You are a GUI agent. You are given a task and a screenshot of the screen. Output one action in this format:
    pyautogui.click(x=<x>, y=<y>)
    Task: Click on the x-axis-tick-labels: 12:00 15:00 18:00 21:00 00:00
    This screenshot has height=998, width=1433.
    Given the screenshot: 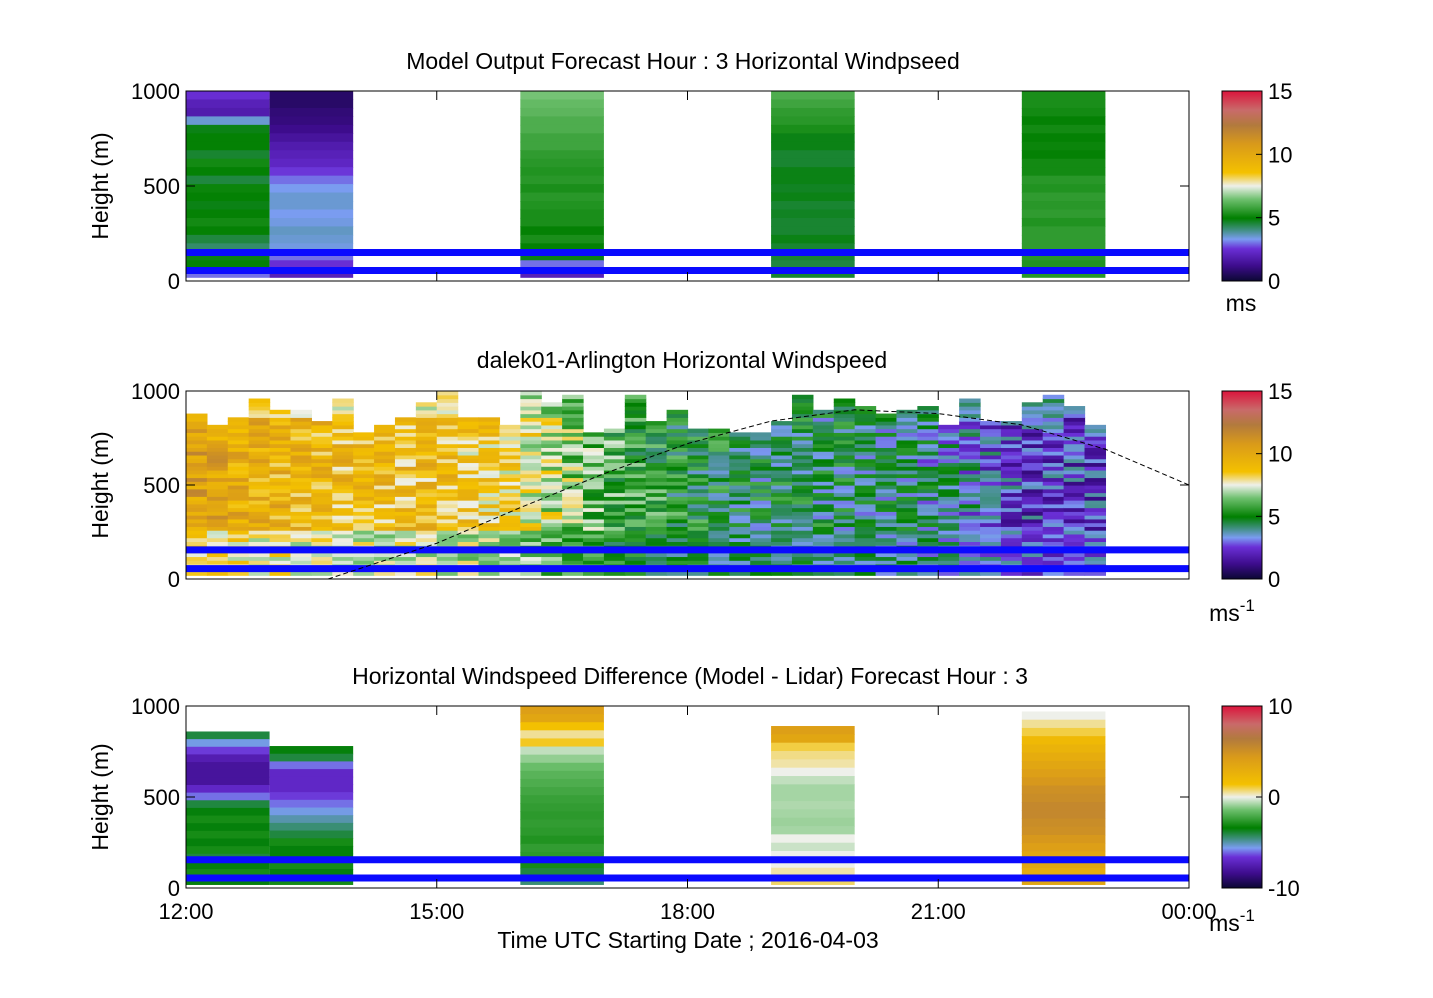 What is the action you would take?
    pyautogui.click(x=687, y=911)
    